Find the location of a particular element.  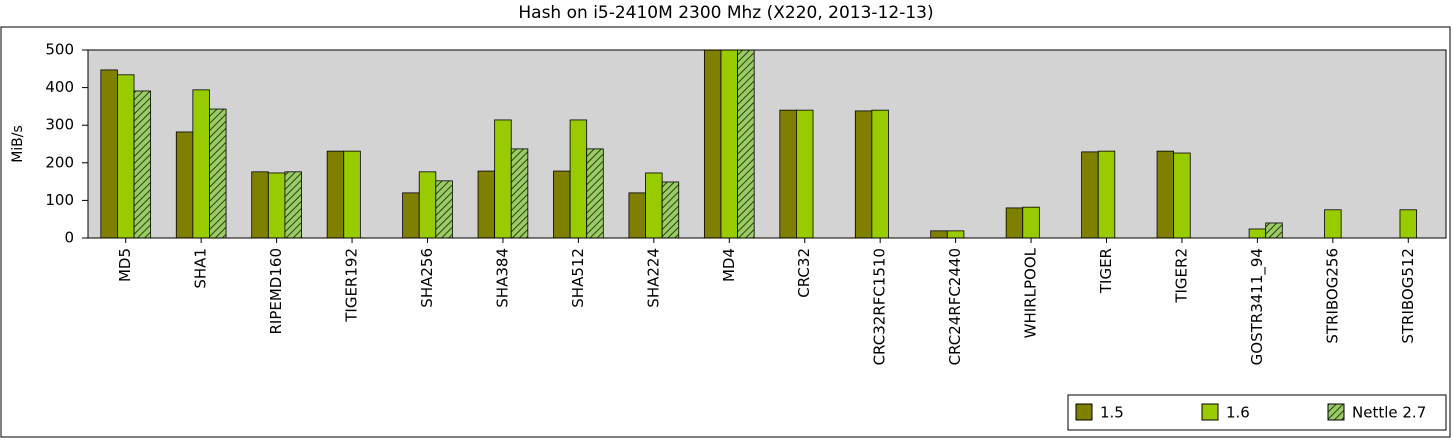

x-tick-label: SHA256 is located at coordinates (427, 278).